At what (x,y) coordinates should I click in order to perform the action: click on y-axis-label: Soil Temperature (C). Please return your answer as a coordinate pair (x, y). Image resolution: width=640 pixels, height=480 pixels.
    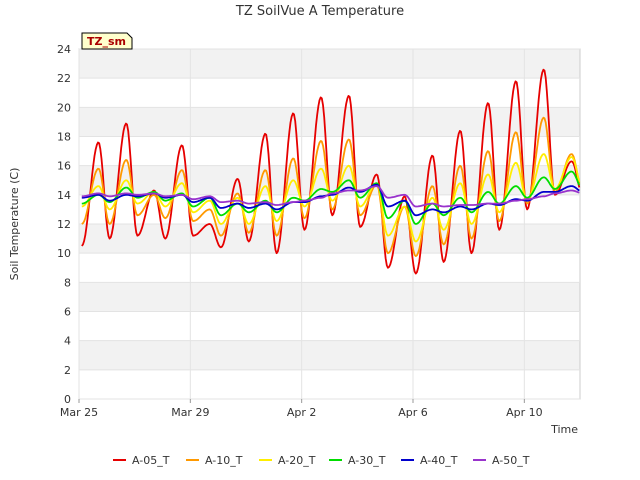
    Looking at the image, I should click on (14, 224).